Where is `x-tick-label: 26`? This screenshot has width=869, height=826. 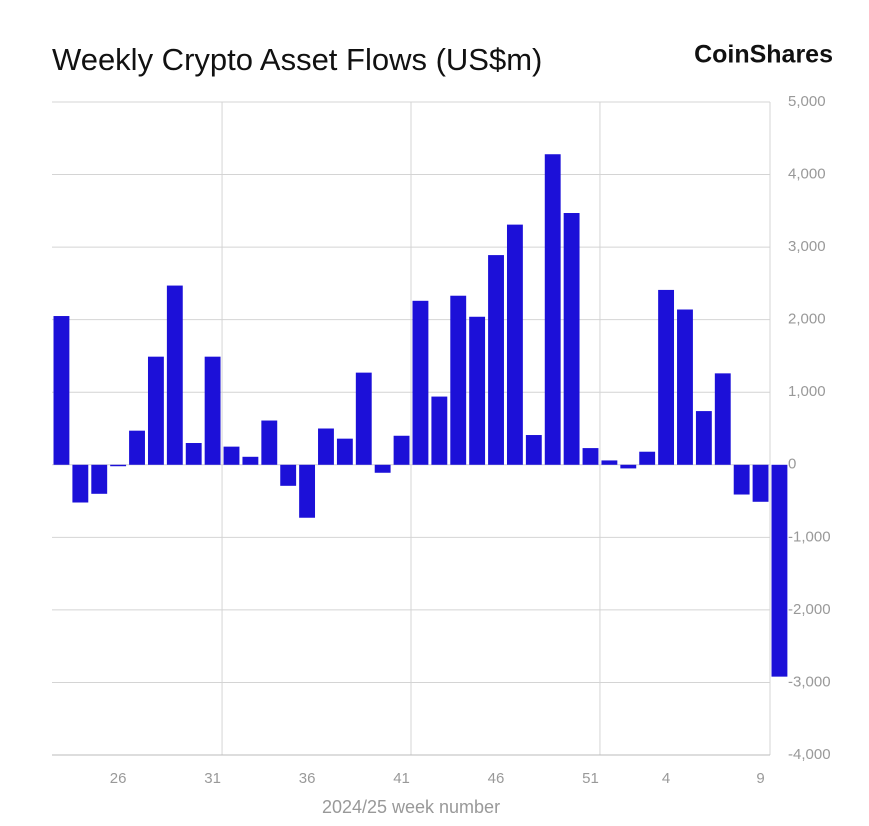 x-tick-label: 26 is located at coordinates (118, 778).